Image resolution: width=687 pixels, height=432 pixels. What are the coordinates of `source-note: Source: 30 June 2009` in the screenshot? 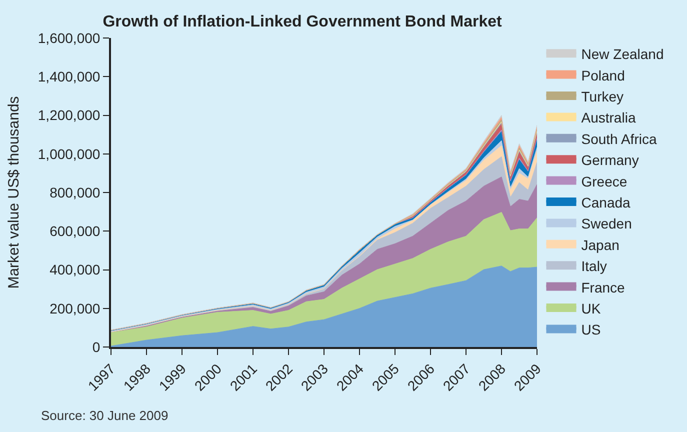 It's located at (104, 415).